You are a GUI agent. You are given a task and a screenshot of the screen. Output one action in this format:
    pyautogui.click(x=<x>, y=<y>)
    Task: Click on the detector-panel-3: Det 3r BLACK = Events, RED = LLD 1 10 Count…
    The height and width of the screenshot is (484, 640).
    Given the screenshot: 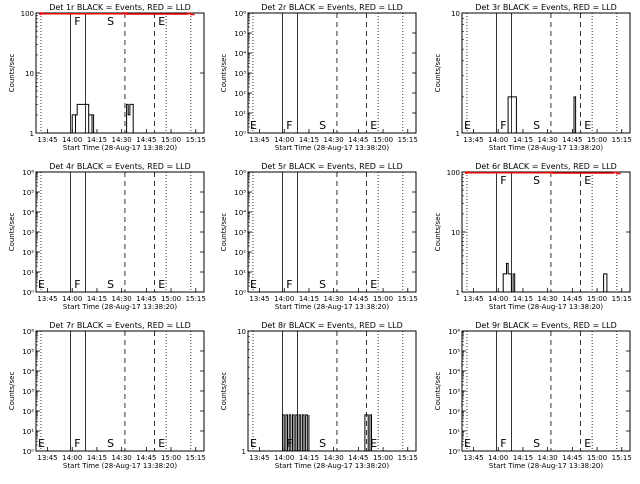 What is the action you would take?
    pyautogui.click(x=533, y=77)
    